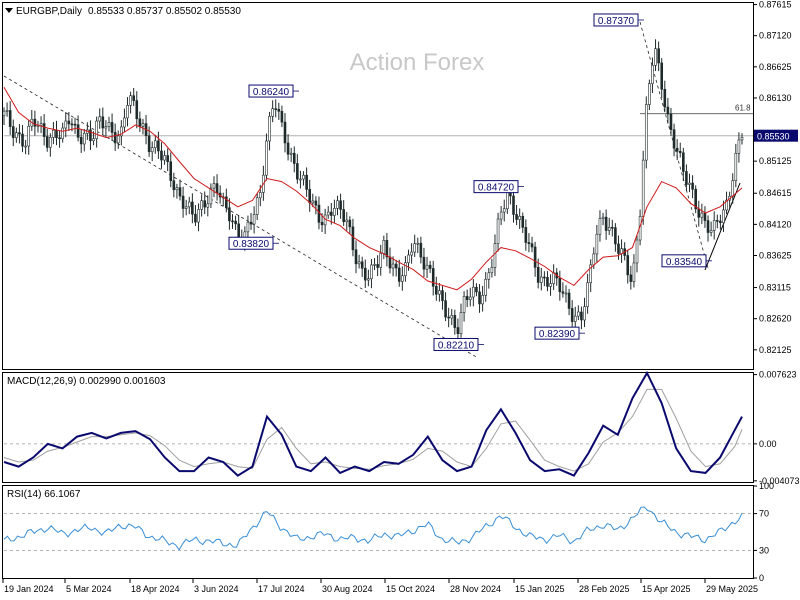  Describe the element at coordinates (475, 589) in the screenshot. I see `time-tick-label: 28 Nov 2024` at that location.